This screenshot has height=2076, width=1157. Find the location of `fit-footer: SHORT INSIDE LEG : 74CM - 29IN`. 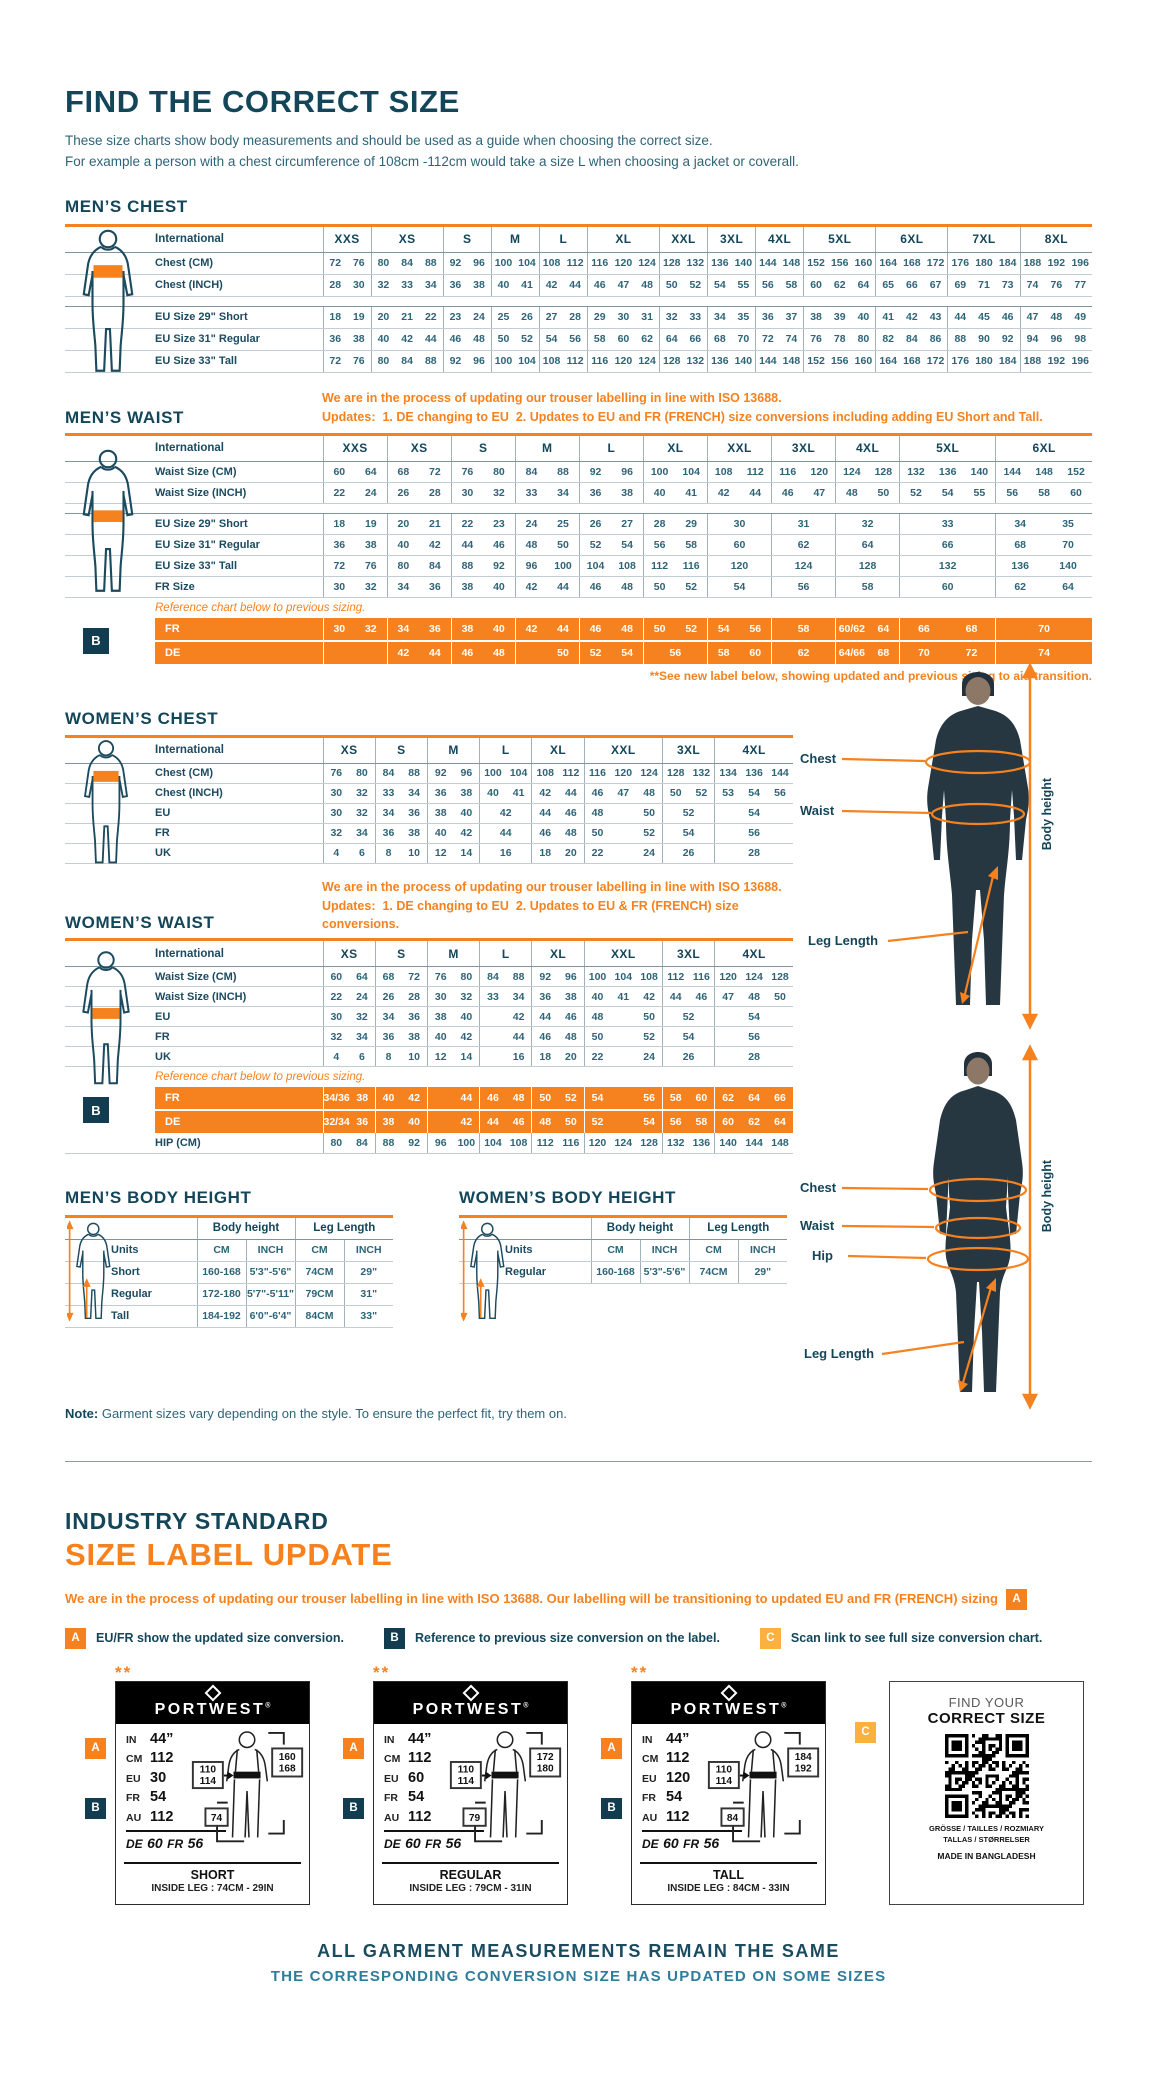

fit-footer: SHORT INSIDE LEG : 74CM - 29IN is located at coordinates (212, 1877).